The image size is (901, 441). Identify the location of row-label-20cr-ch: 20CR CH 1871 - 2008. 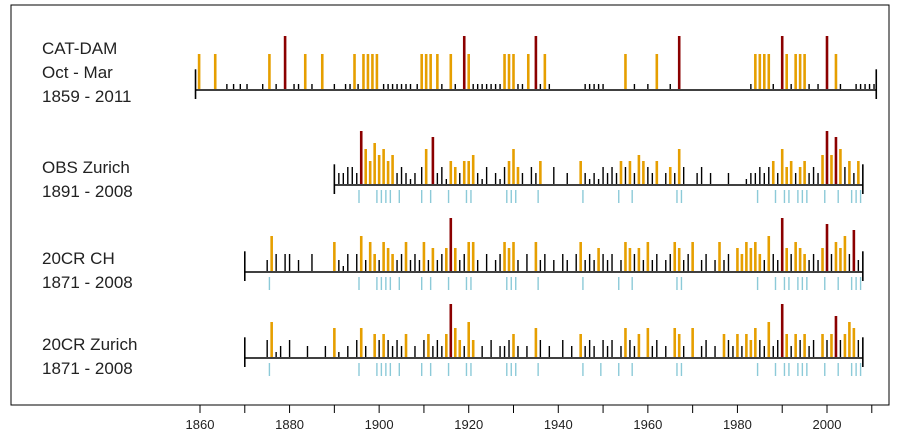
(87, 270).